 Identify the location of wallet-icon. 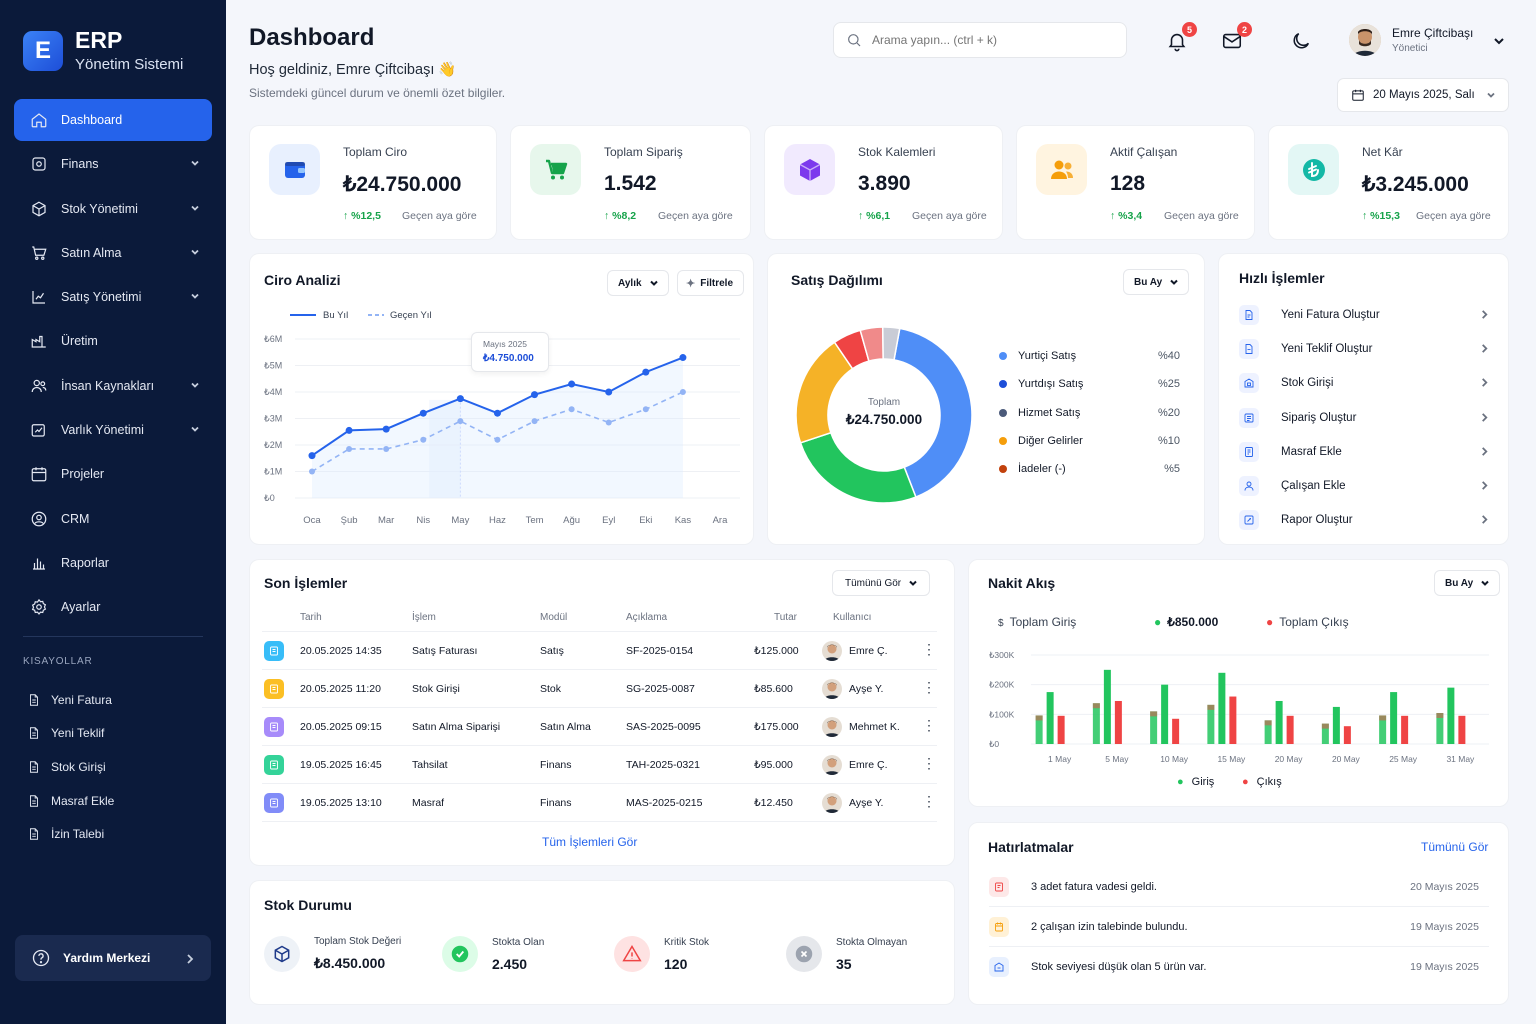
(39, 164).